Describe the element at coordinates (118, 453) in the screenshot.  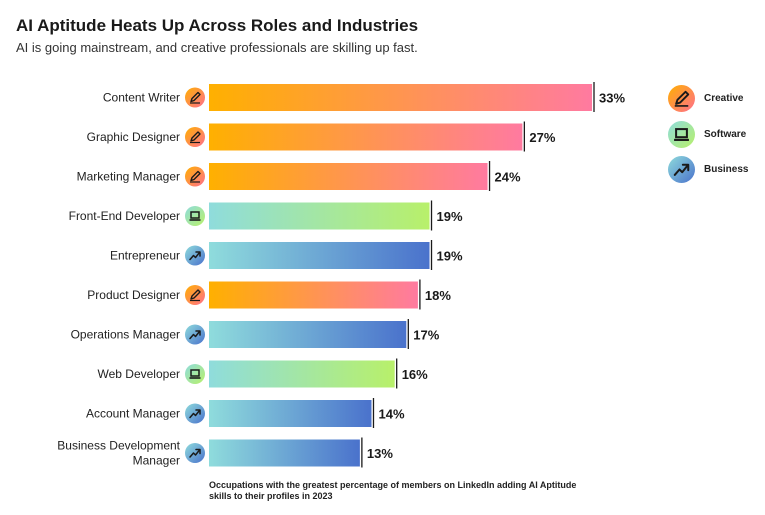
I see `category-label: Business Development Manager` at that location.